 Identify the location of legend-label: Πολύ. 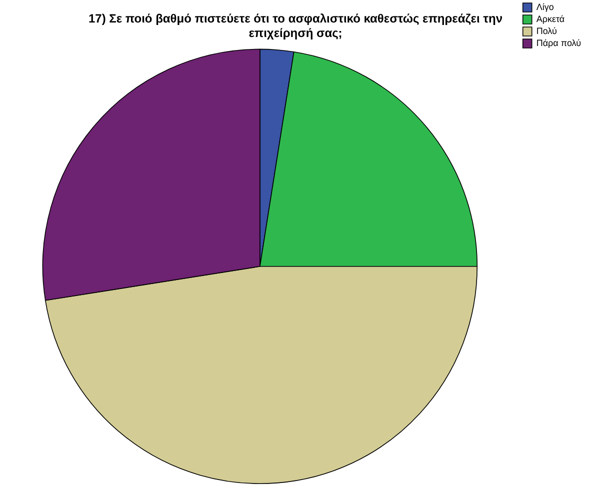
(546, 31).